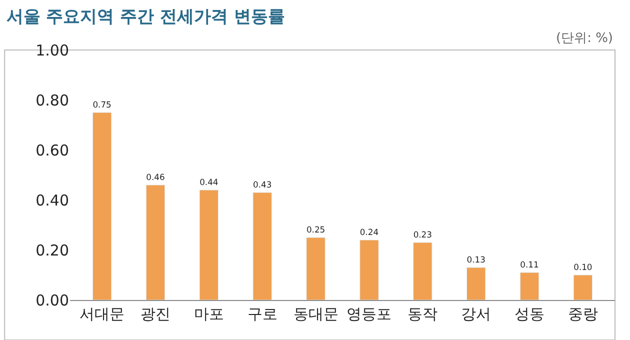 The height and width of the screenshot is (340, 630). Describe the element at coordinates (423, 314) in the screenshot. I see `x-tick-label: 동작` at that location.